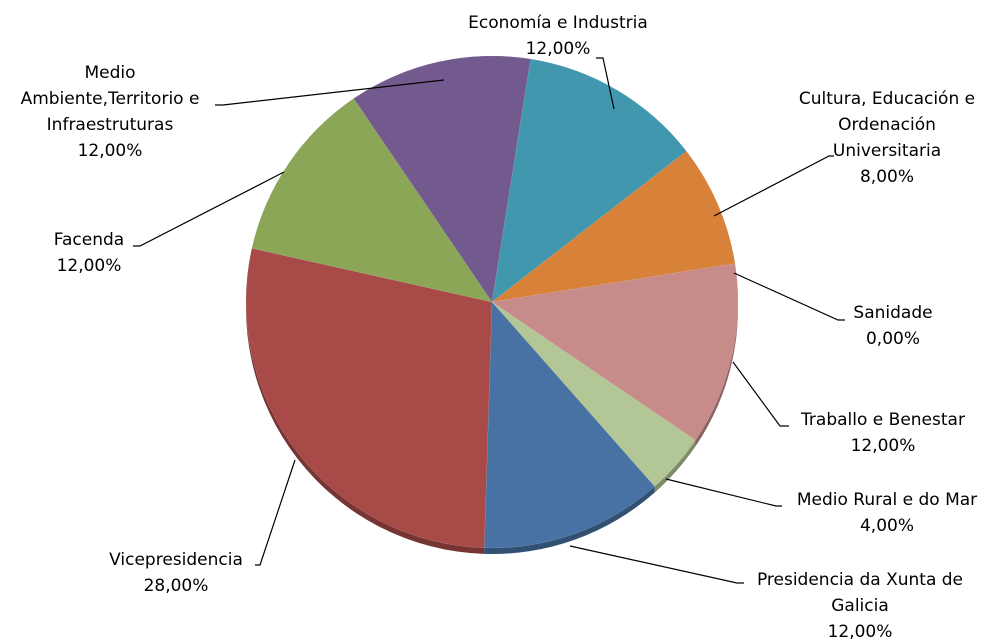  Describe the element at coordinates (89, 253) in the screenshot. I see `data-label: Facenda 12,00%` at that location.